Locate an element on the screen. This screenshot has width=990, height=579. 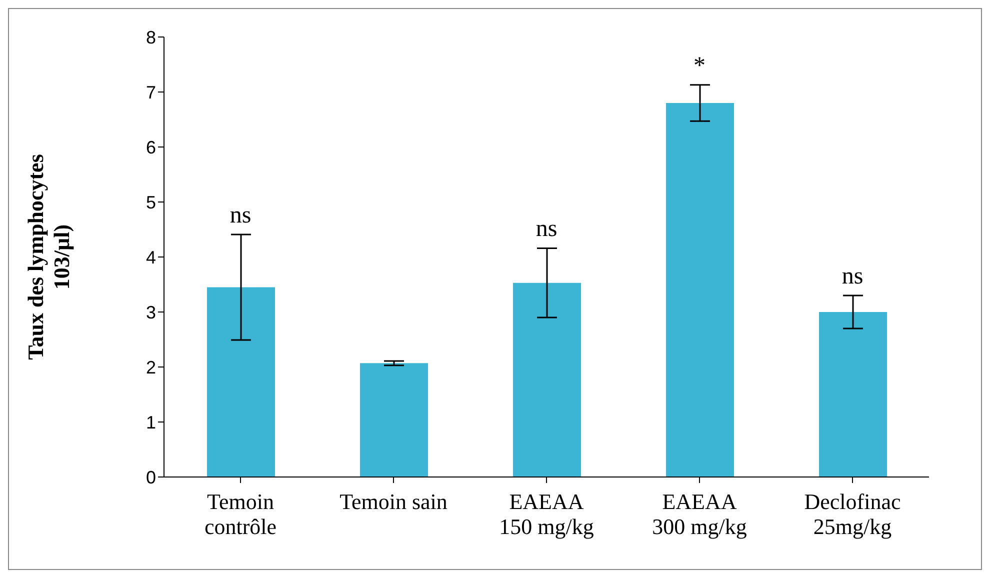
data-label: * is located at coordinates (700, 65).